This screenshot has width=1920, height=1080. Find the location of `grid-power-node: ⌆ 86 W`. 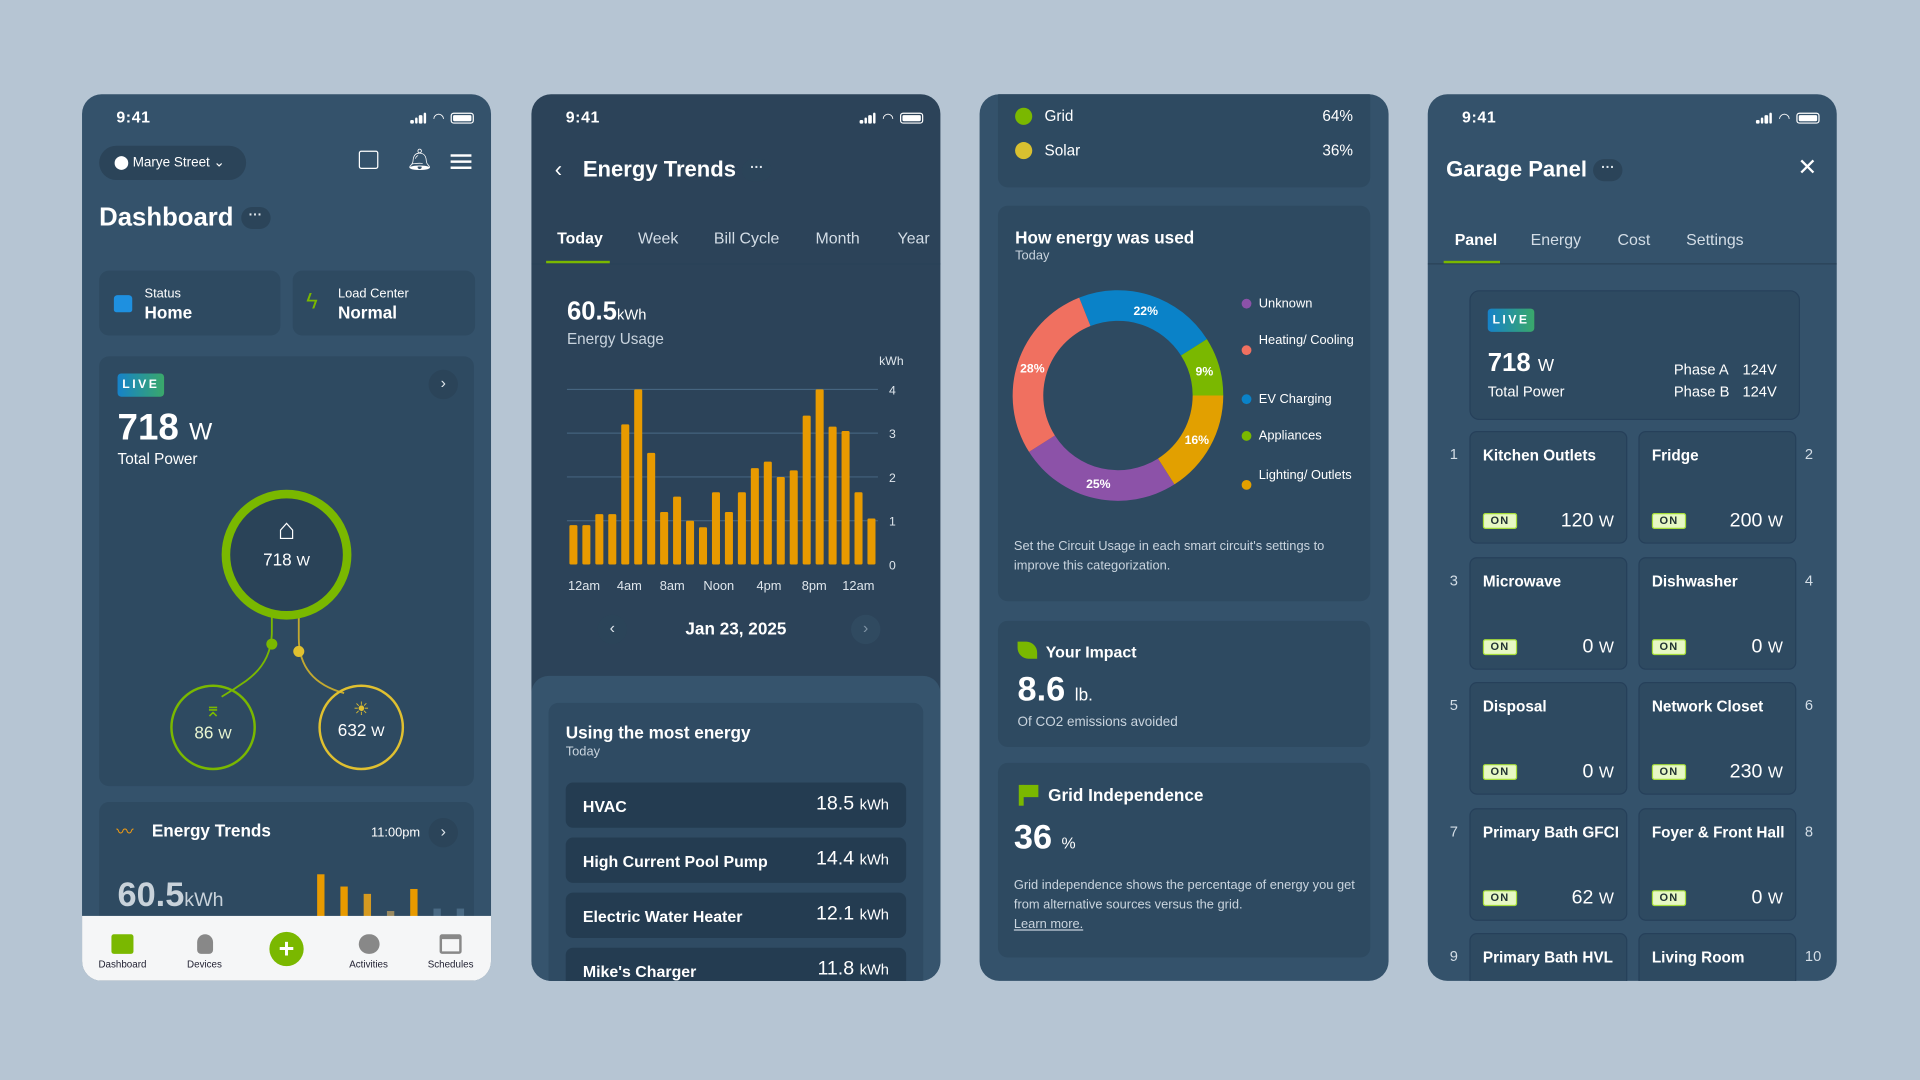

grid-power-node: ⌆ 86 W is located at coordinates (213, 727).